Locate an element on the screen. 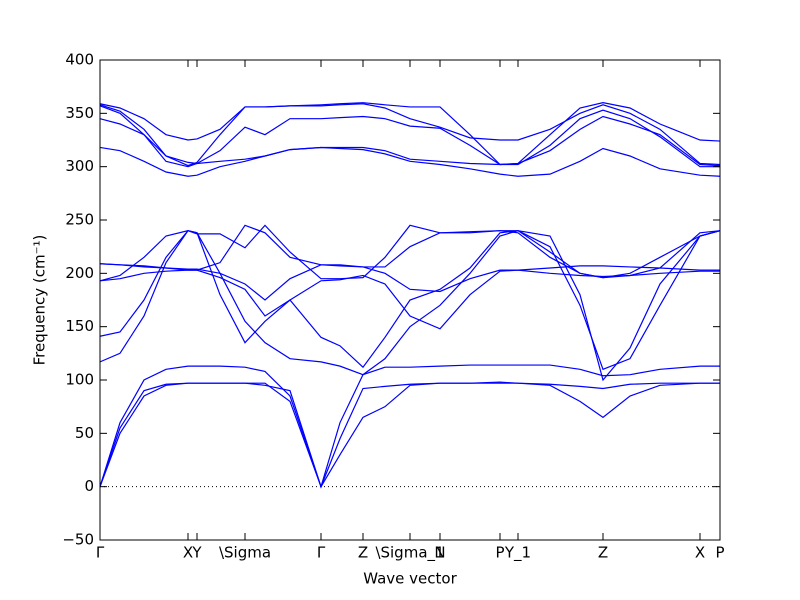 This screenshot has width=800, height=600. x-tick-label: N is located at coordinates (439, 553).